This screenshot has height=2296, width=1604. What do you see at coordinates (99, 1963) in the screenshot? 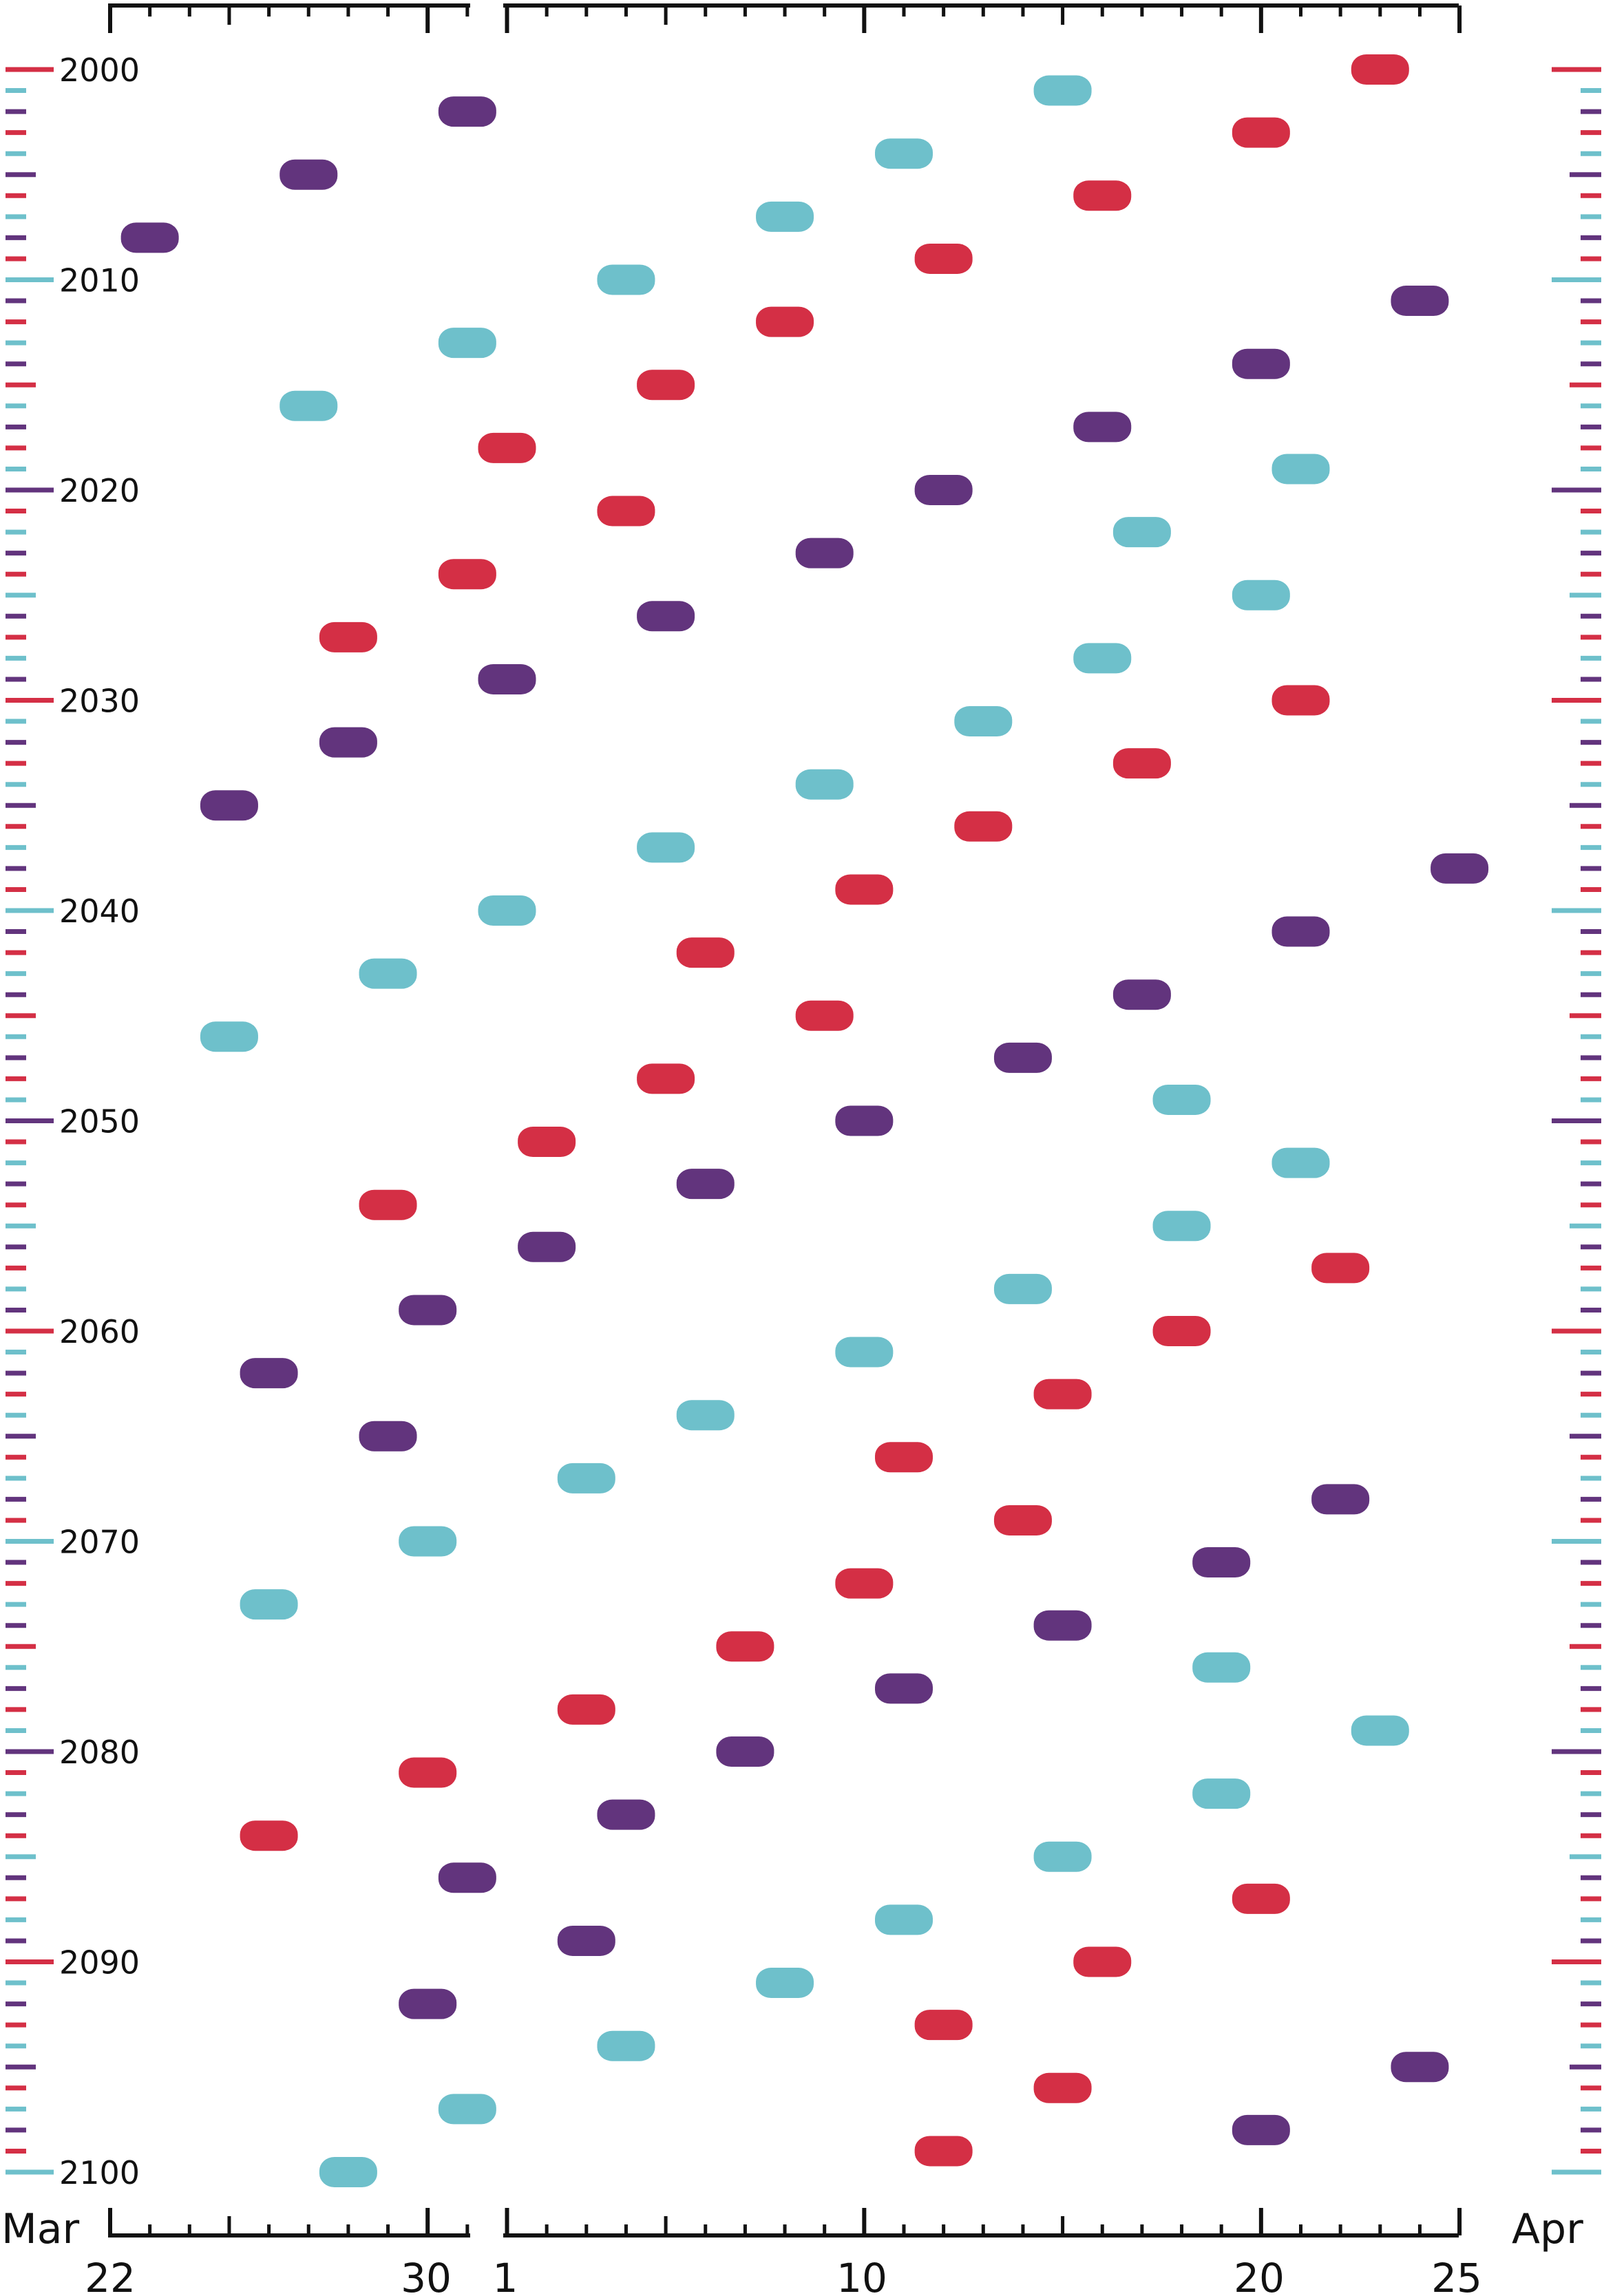
I see `year-label: 2090` at bounding box center [99, 1963].